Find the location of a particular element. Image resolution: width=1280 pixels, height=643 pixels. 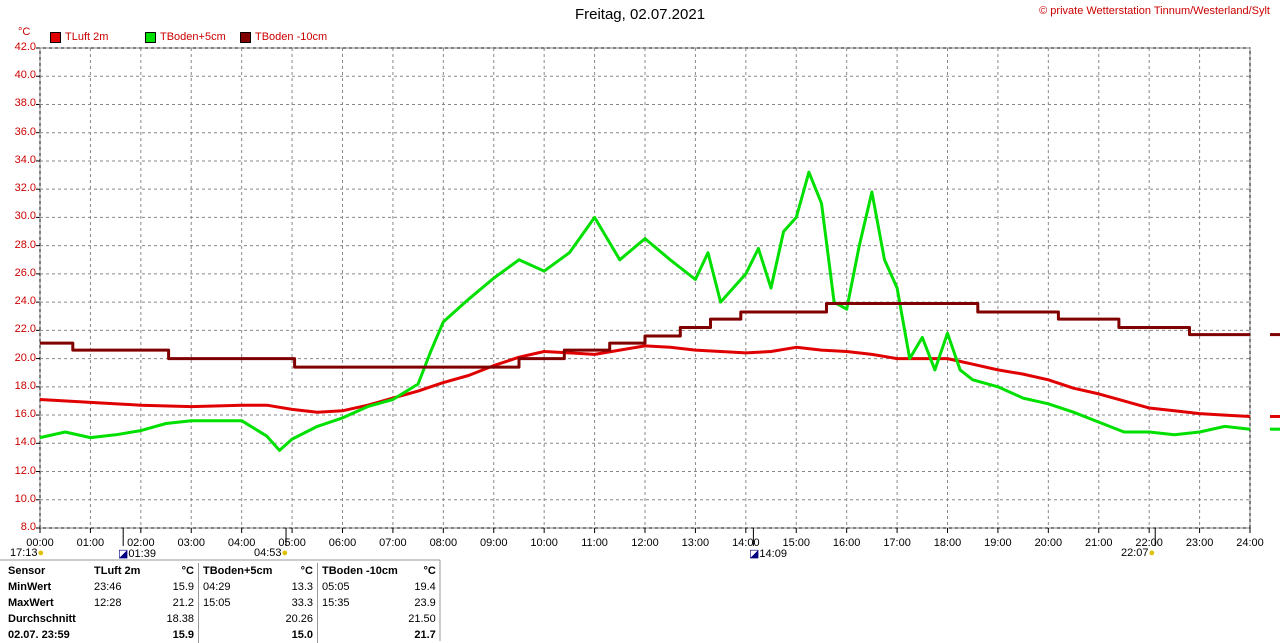

stats-cell: 21.50 is located at coordinates (422, 619).